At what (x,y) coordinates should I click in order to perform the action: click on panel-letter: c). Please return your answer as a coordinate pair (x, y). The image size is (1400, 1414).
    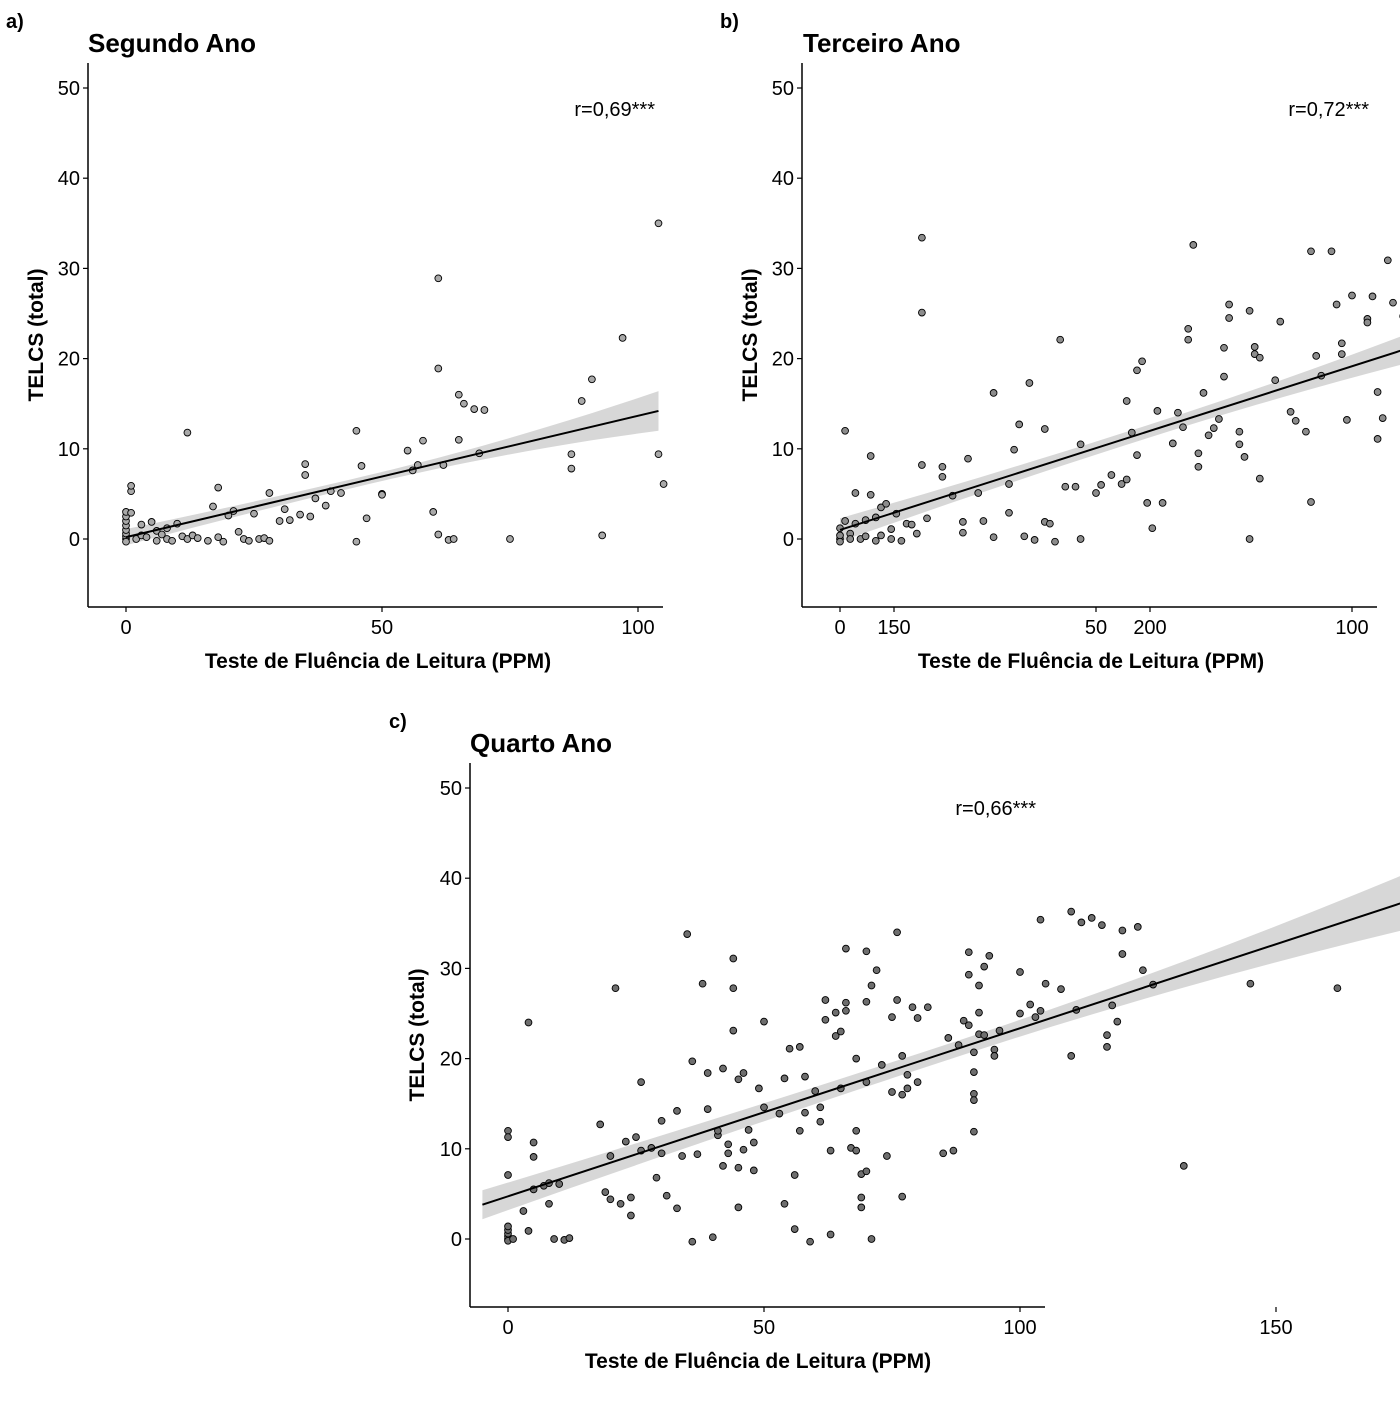
    Looking at the image, I should click on (398, 722).